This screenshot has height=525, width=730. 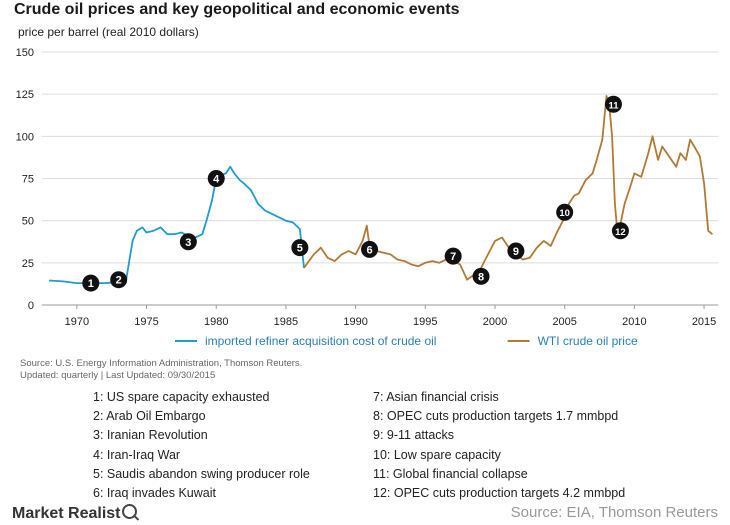 What do you see at coordinates (286, 322) in the screenshot?
I see `x-tick-label: 1985` at bounding box center [286, 322].